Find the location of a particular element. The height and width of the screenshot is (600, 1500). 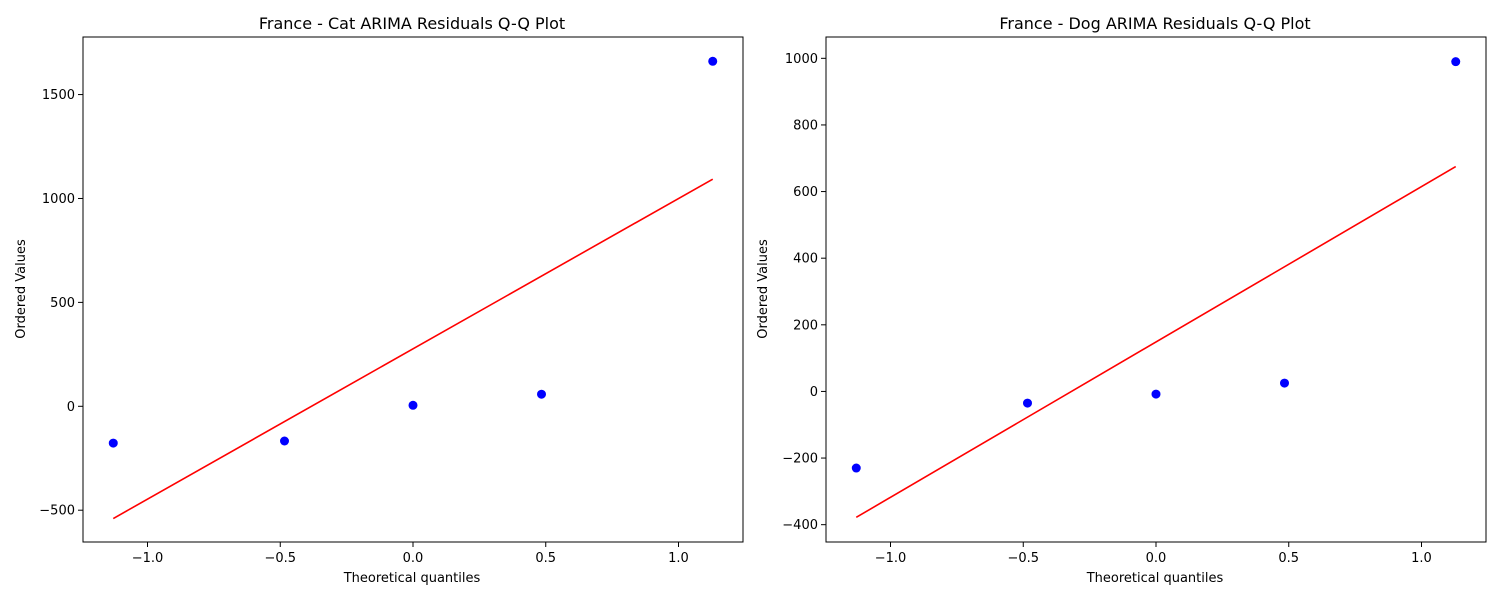

y-tick-label: 800 is located at coordinates (805, 125).